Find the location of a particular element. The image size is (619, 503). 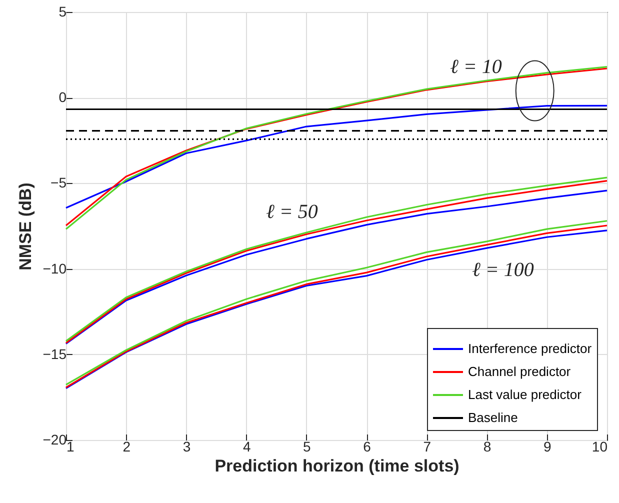

y-tick-label: 0 is located at coordinates (62, 97).